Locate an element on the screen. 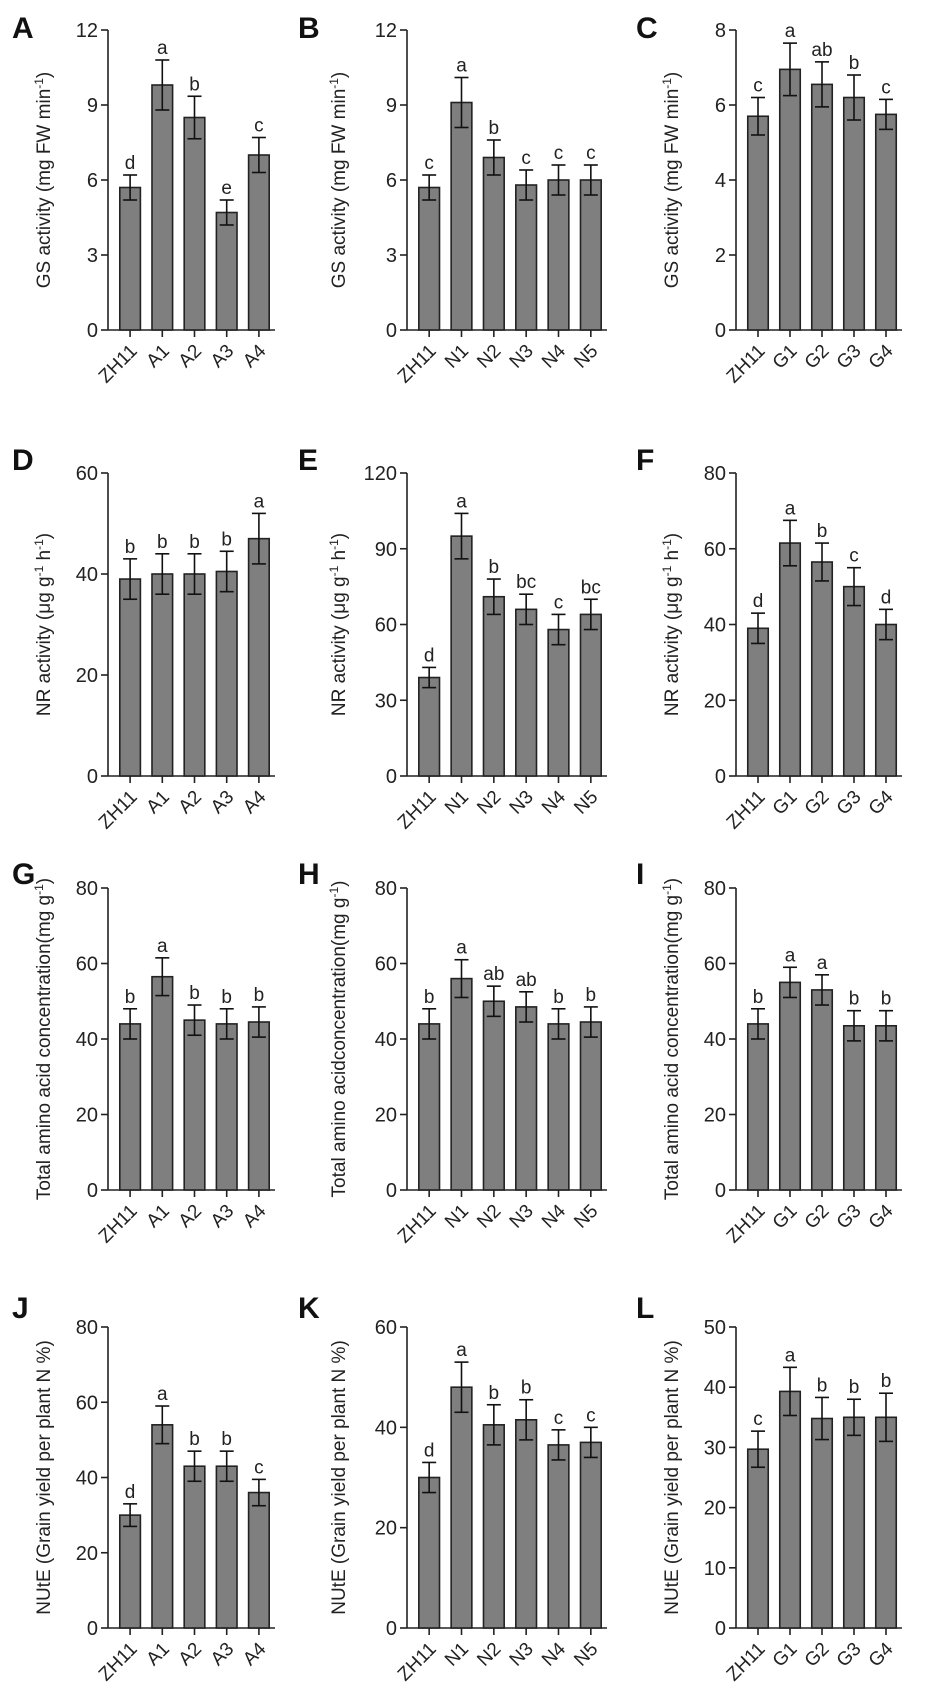 This screenshot has width=932, height=1698. bar-n4 is located at coordinates (558, 1536).